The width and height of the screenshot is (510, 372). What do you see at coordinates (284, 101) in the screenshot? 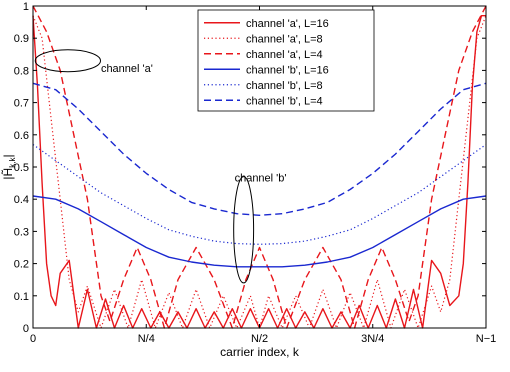
I see `legend-label: channel 'b', L=4` at bounding box center [284, 101].